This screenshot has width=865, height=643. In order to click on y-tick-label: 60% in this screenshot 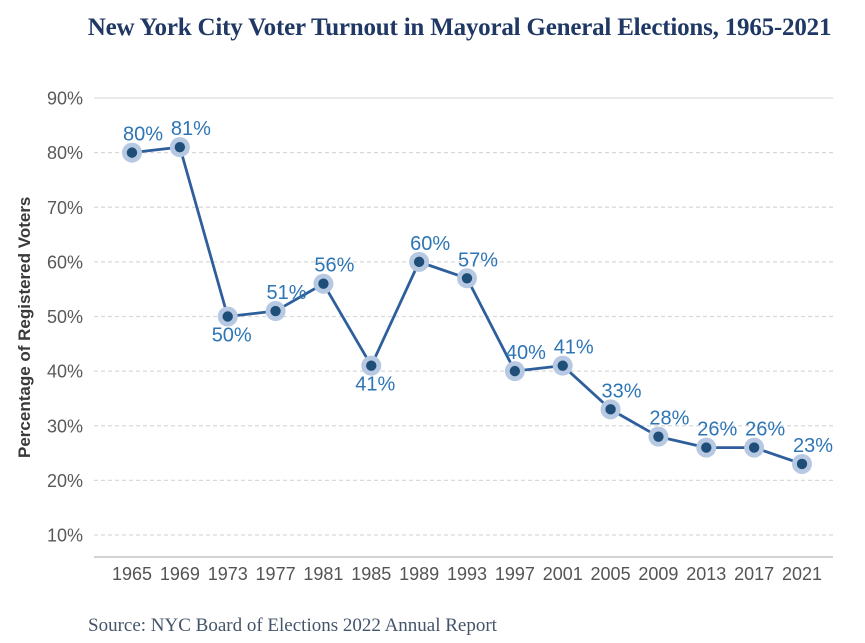, I will do `click(65, 262)`.